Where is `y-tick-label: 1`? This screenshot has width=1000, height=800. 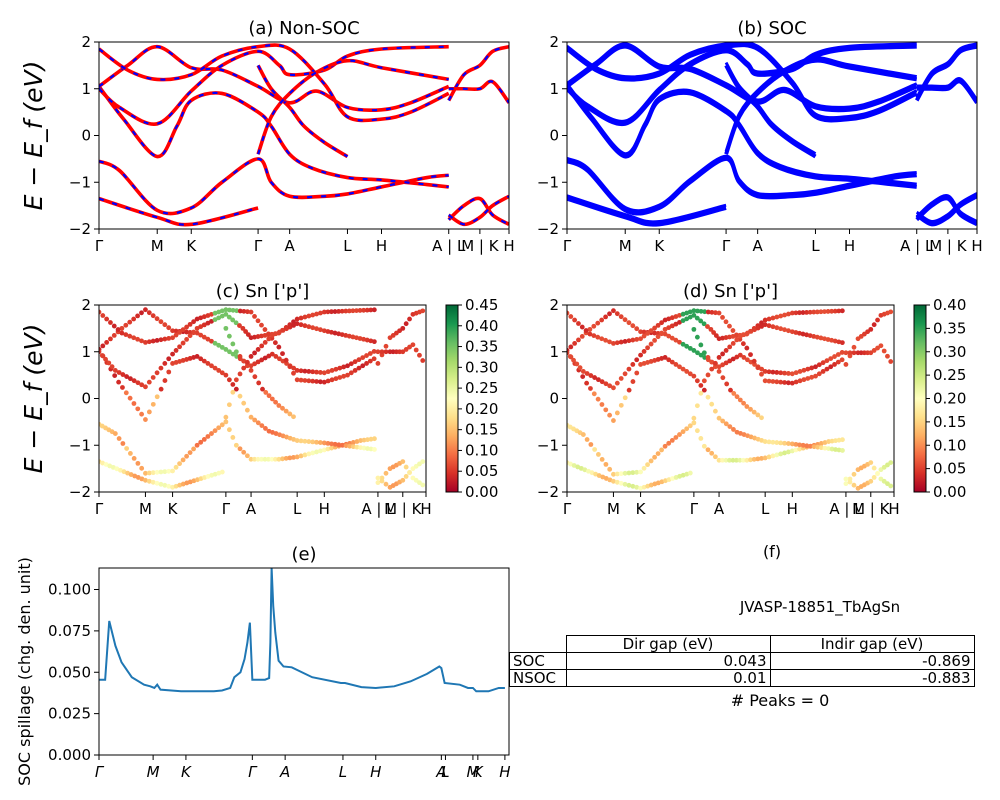 y-tick-label: 1 is located at coordinates (554, 89).